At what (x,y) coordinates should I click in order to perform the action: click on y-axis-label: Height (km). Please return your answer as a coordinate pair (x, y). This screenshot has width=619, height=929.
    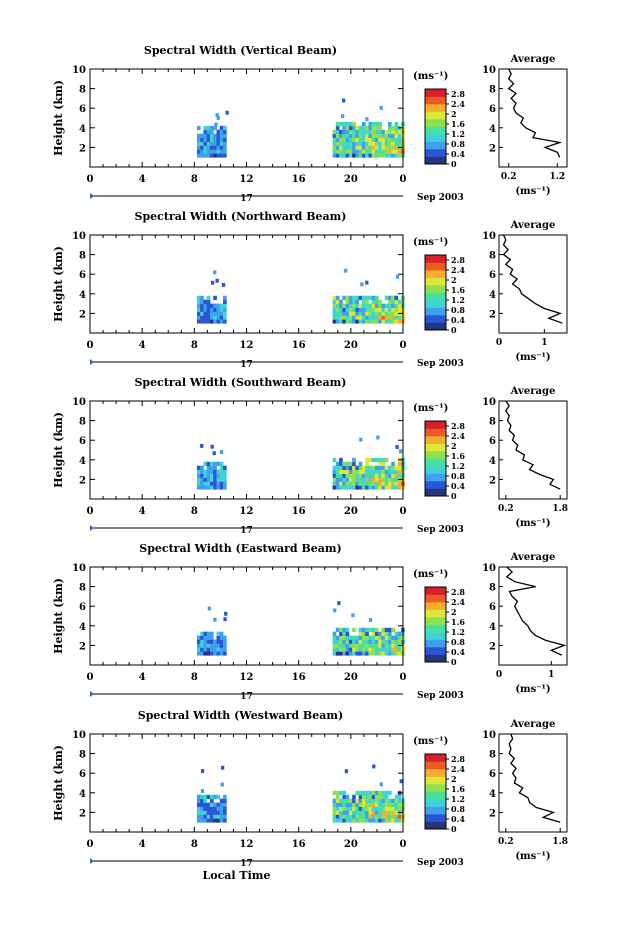
    Looking at the image, I should click on (58, 783).